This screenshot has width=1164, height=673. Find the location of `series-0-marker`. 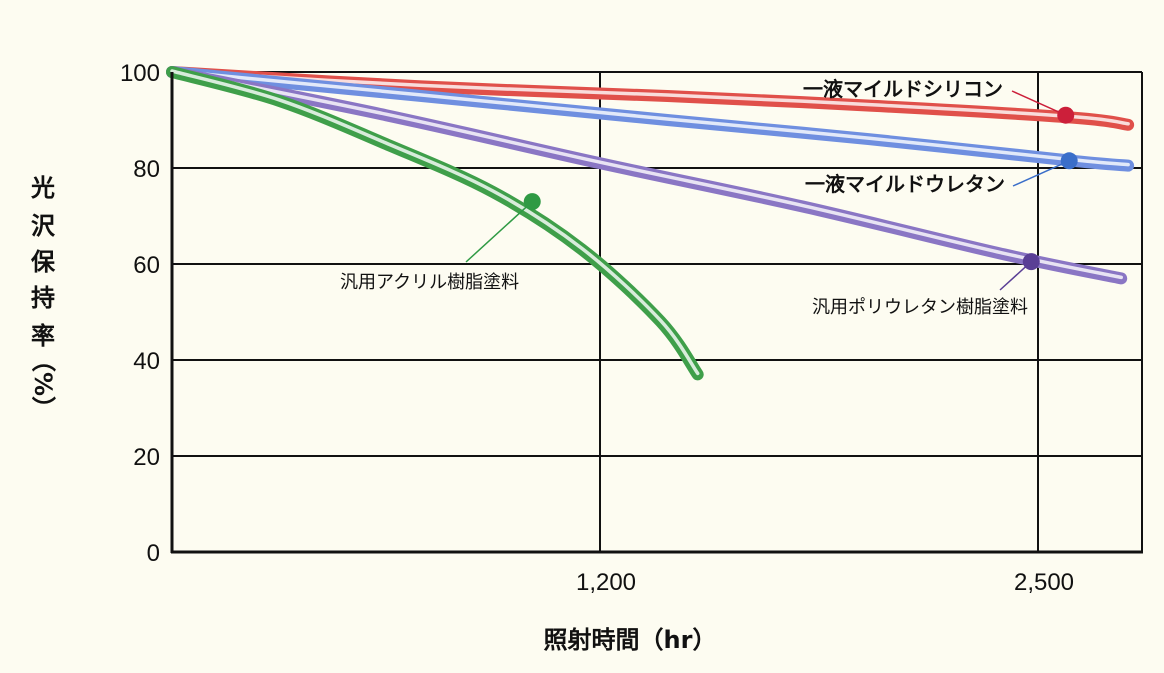

series-0-marker is located at coordinates (1066, 115).